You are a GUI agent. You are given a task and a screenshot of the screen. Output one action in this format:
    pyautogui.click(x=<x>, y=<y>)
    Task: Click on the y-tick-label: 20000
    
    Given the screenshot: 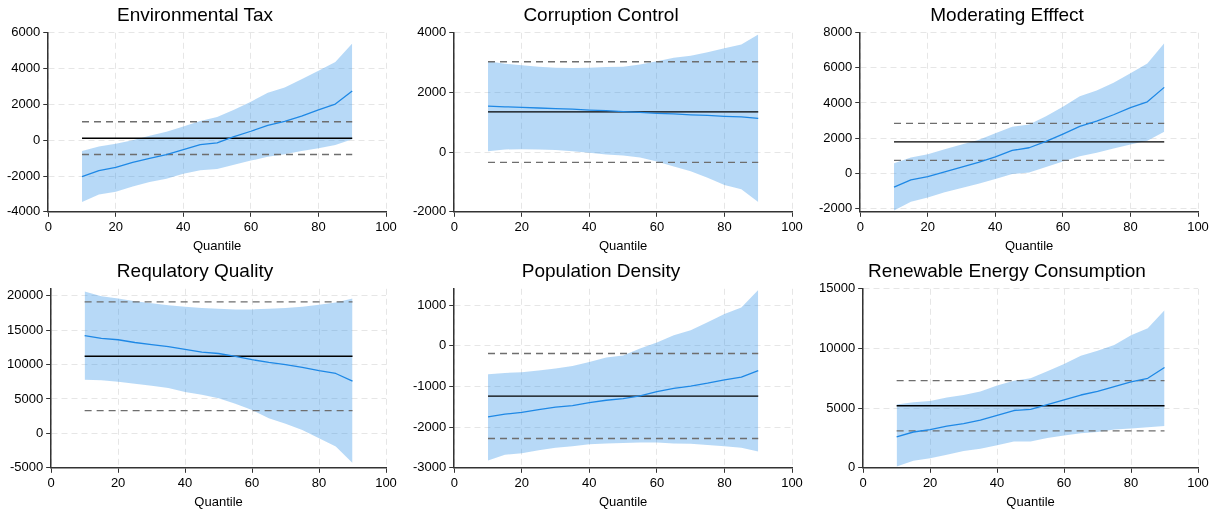 What is the action you would take?
    pyautogui.click(x=25, y=295)
    